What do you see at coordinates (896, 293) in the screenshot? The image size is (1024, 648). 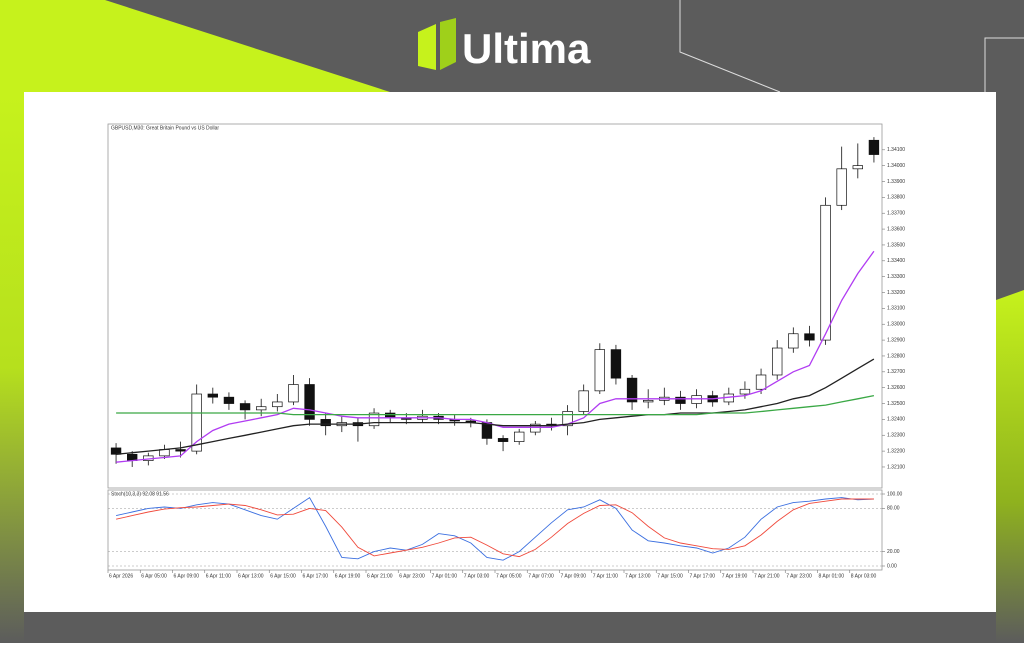 I see `y-tick-label: 1.33200` at bounding box center [896, 293].